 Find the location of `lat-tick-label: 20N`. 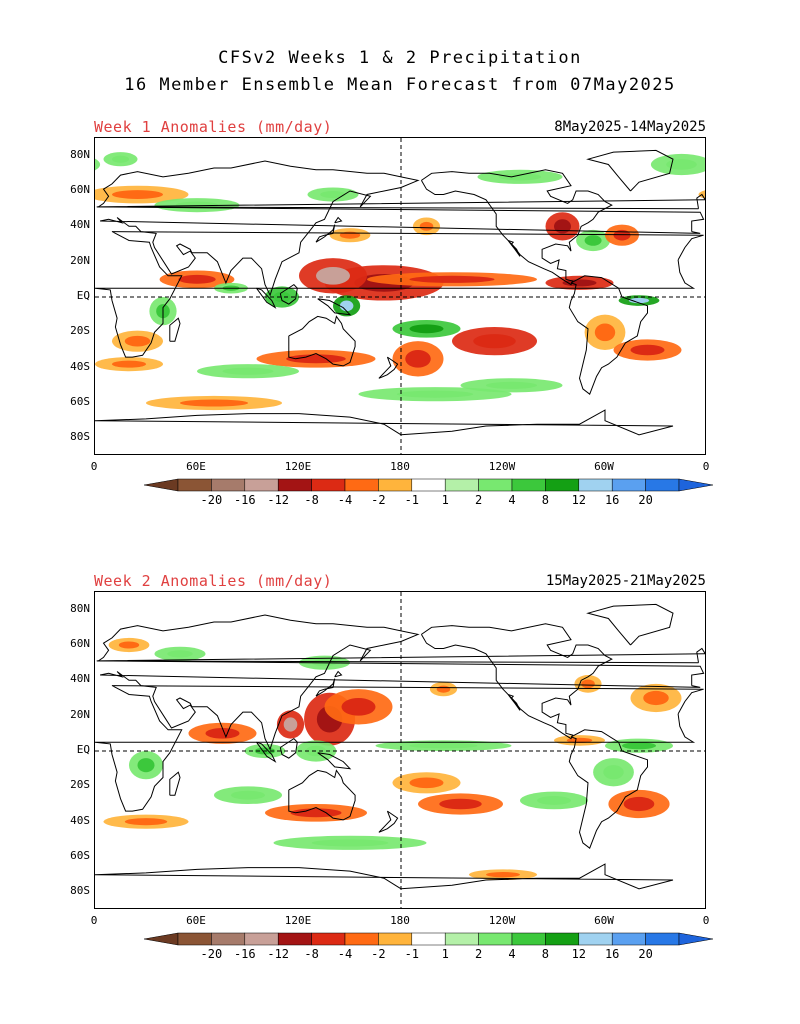

lat-tick-label: 20N is located at coordinates (80, 260).